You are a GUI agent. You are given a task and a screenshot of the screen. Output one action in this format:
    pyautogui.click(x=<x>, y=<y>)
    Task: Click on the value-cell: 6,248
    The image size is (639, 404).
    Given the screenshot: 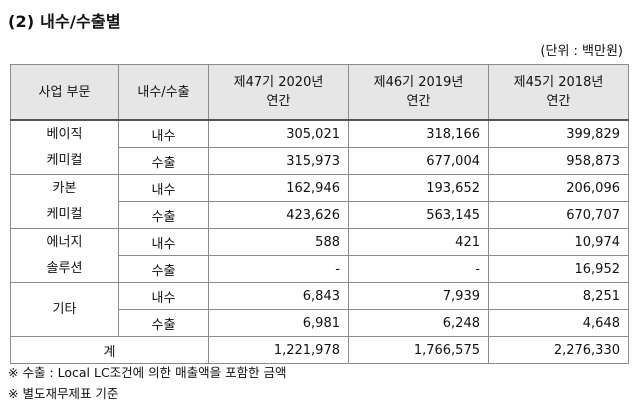 What is the action you would take?
    pyautogui.click(x=418, y=323)
    